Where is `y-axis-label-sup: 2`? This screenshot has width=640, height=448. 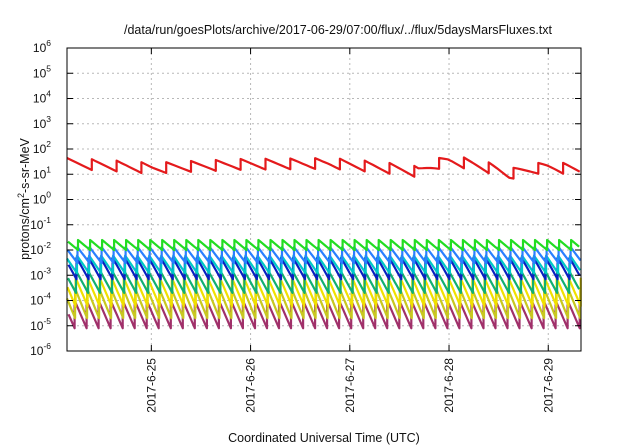
y-axis-label-sup: 2 is located at coordinates (21, 195).